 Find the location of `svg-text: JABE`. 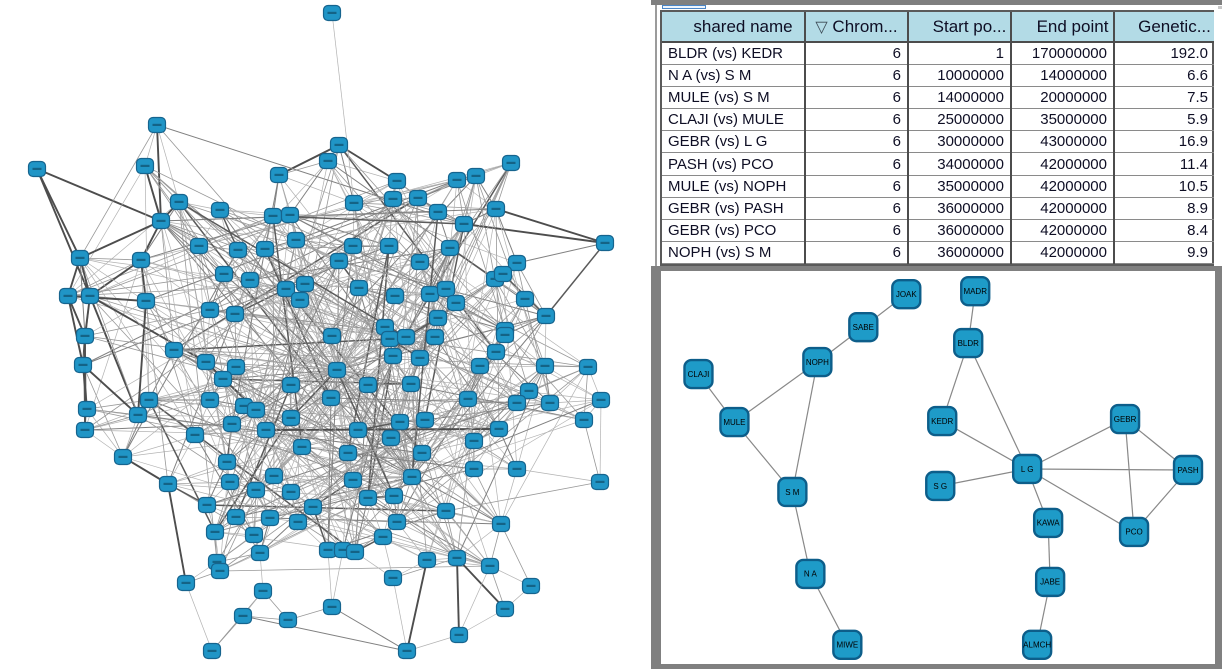

svg-text: JABE is located at coordinates (1050, 582).